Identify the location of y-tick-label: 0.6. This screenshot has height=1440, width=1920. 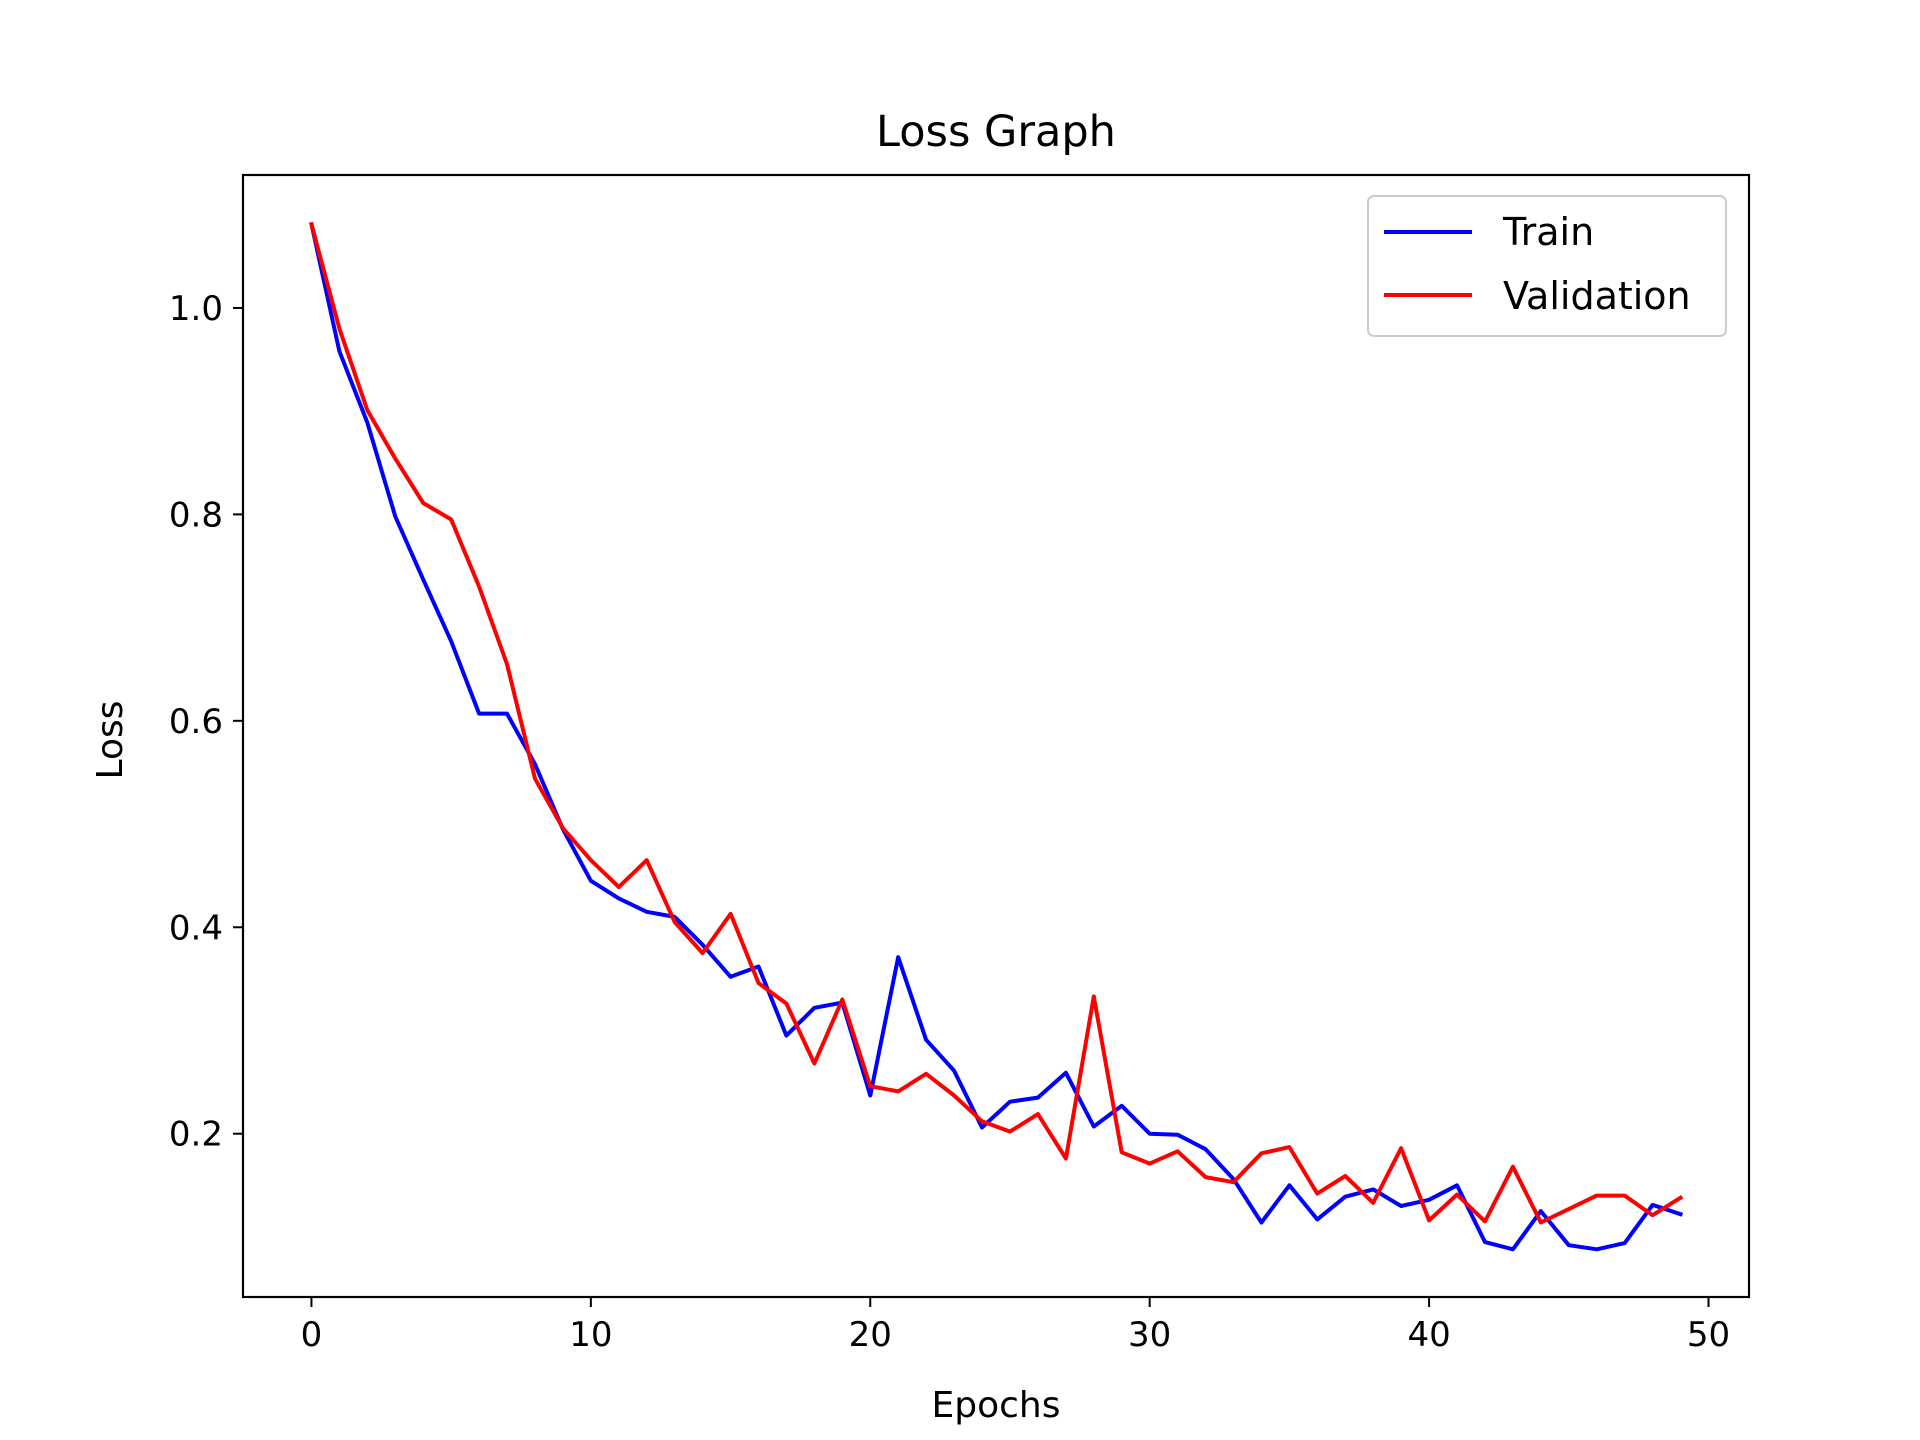
(196, 722).